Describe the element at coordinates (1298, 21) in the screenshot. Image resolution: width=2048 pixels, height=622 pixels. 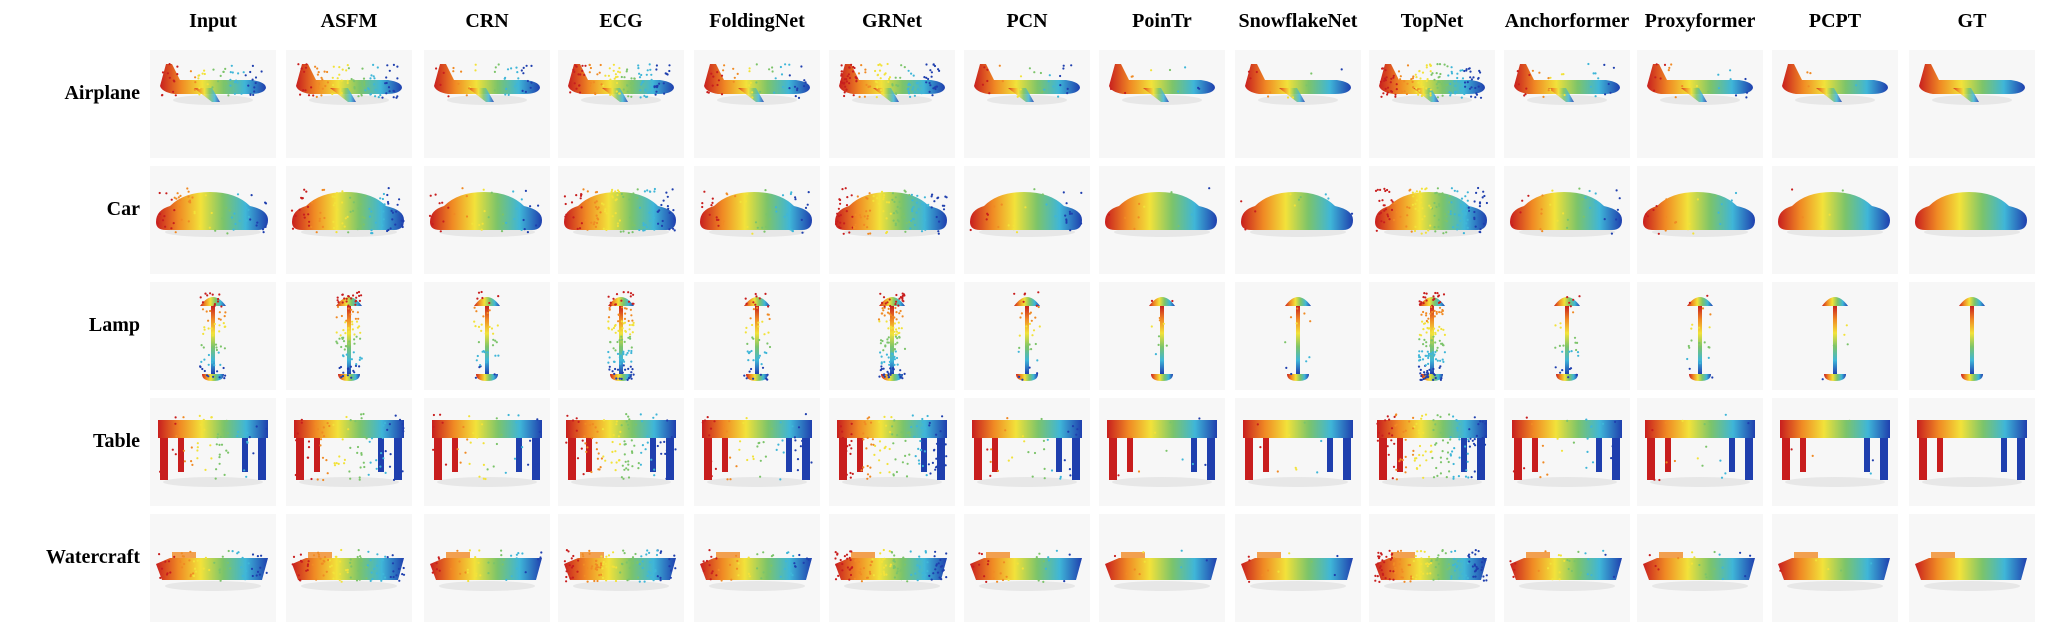
I see `column-header: SnowflakeNet` at that location.